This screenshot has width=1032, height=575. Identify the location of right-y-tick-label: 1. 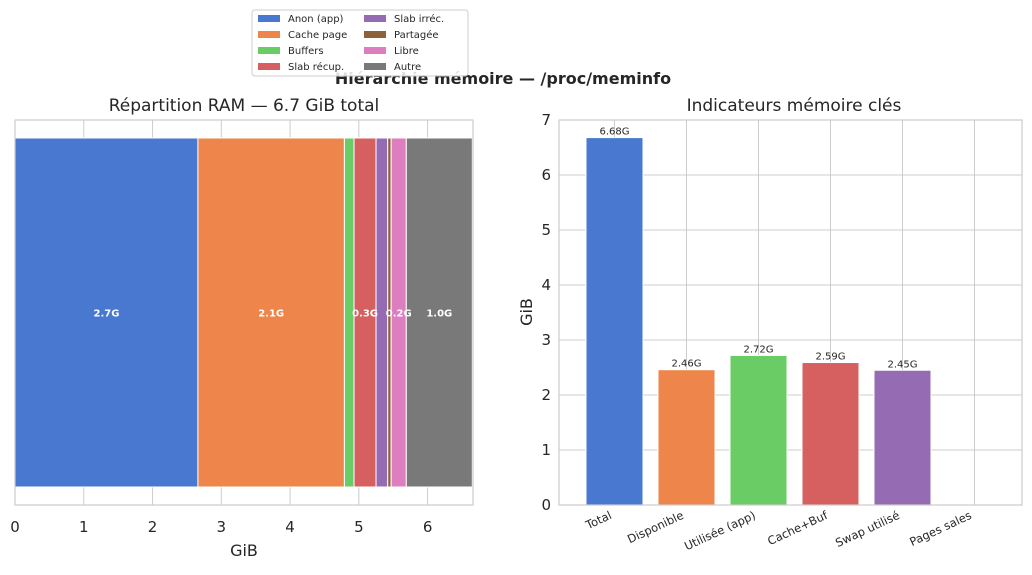
(546, 450).